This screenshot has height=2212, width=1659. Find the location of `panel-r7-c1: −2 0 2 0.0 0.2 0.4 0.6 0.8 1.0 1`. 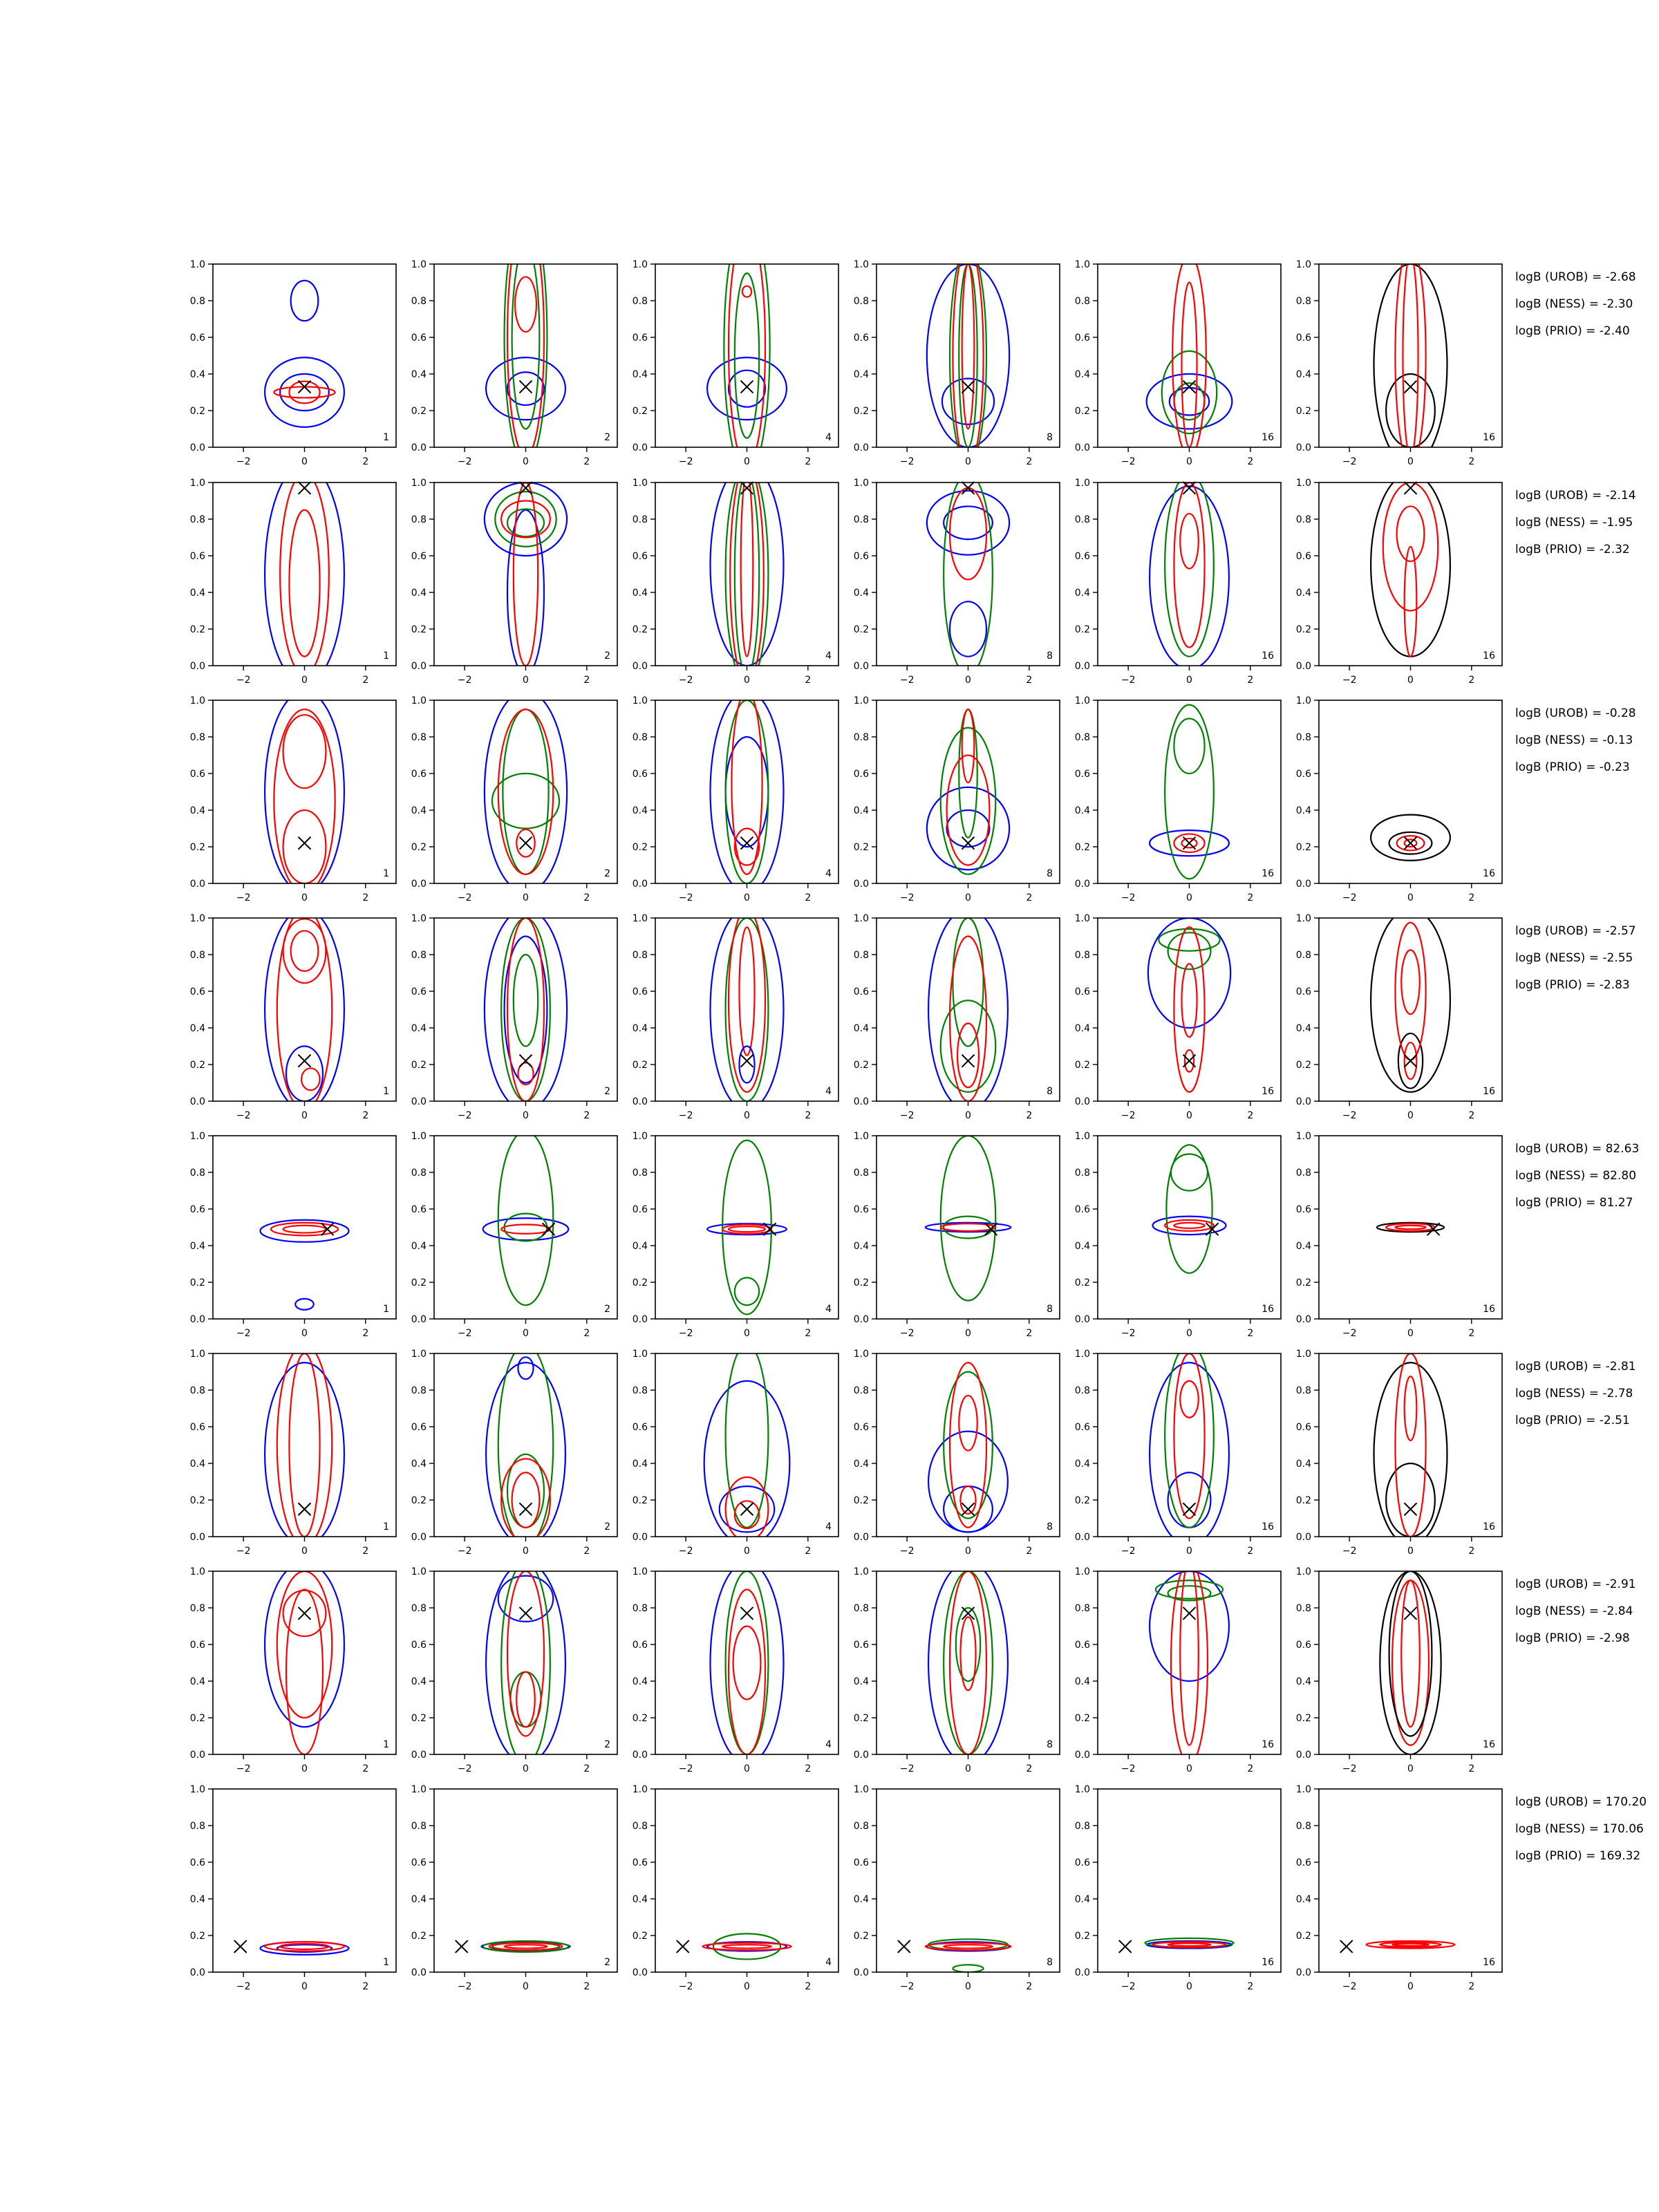

panel-r7-c1: −2 0 2 0.0 0.2 0.4 0.6 0.8 1.0 1 is located at coordinates (293, 1670).